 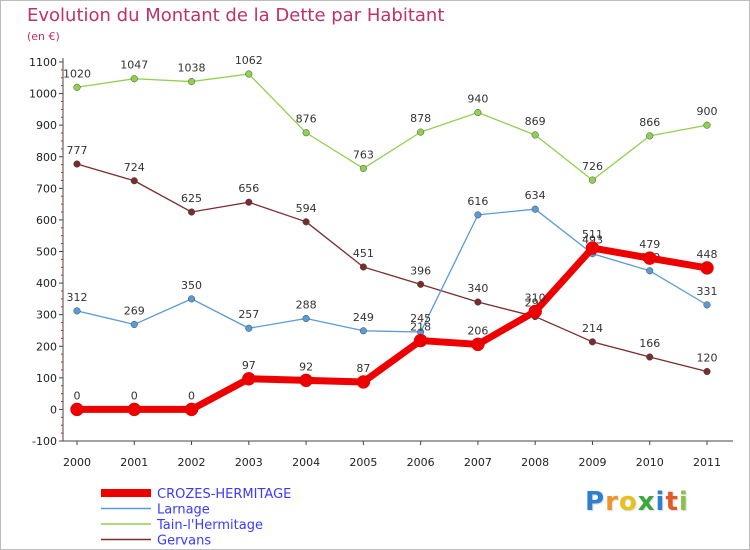 What do you see at coordinates (478, 462) in the screenshot?
I see `x-tick-label: 2007` at bounding box center [478, 462].